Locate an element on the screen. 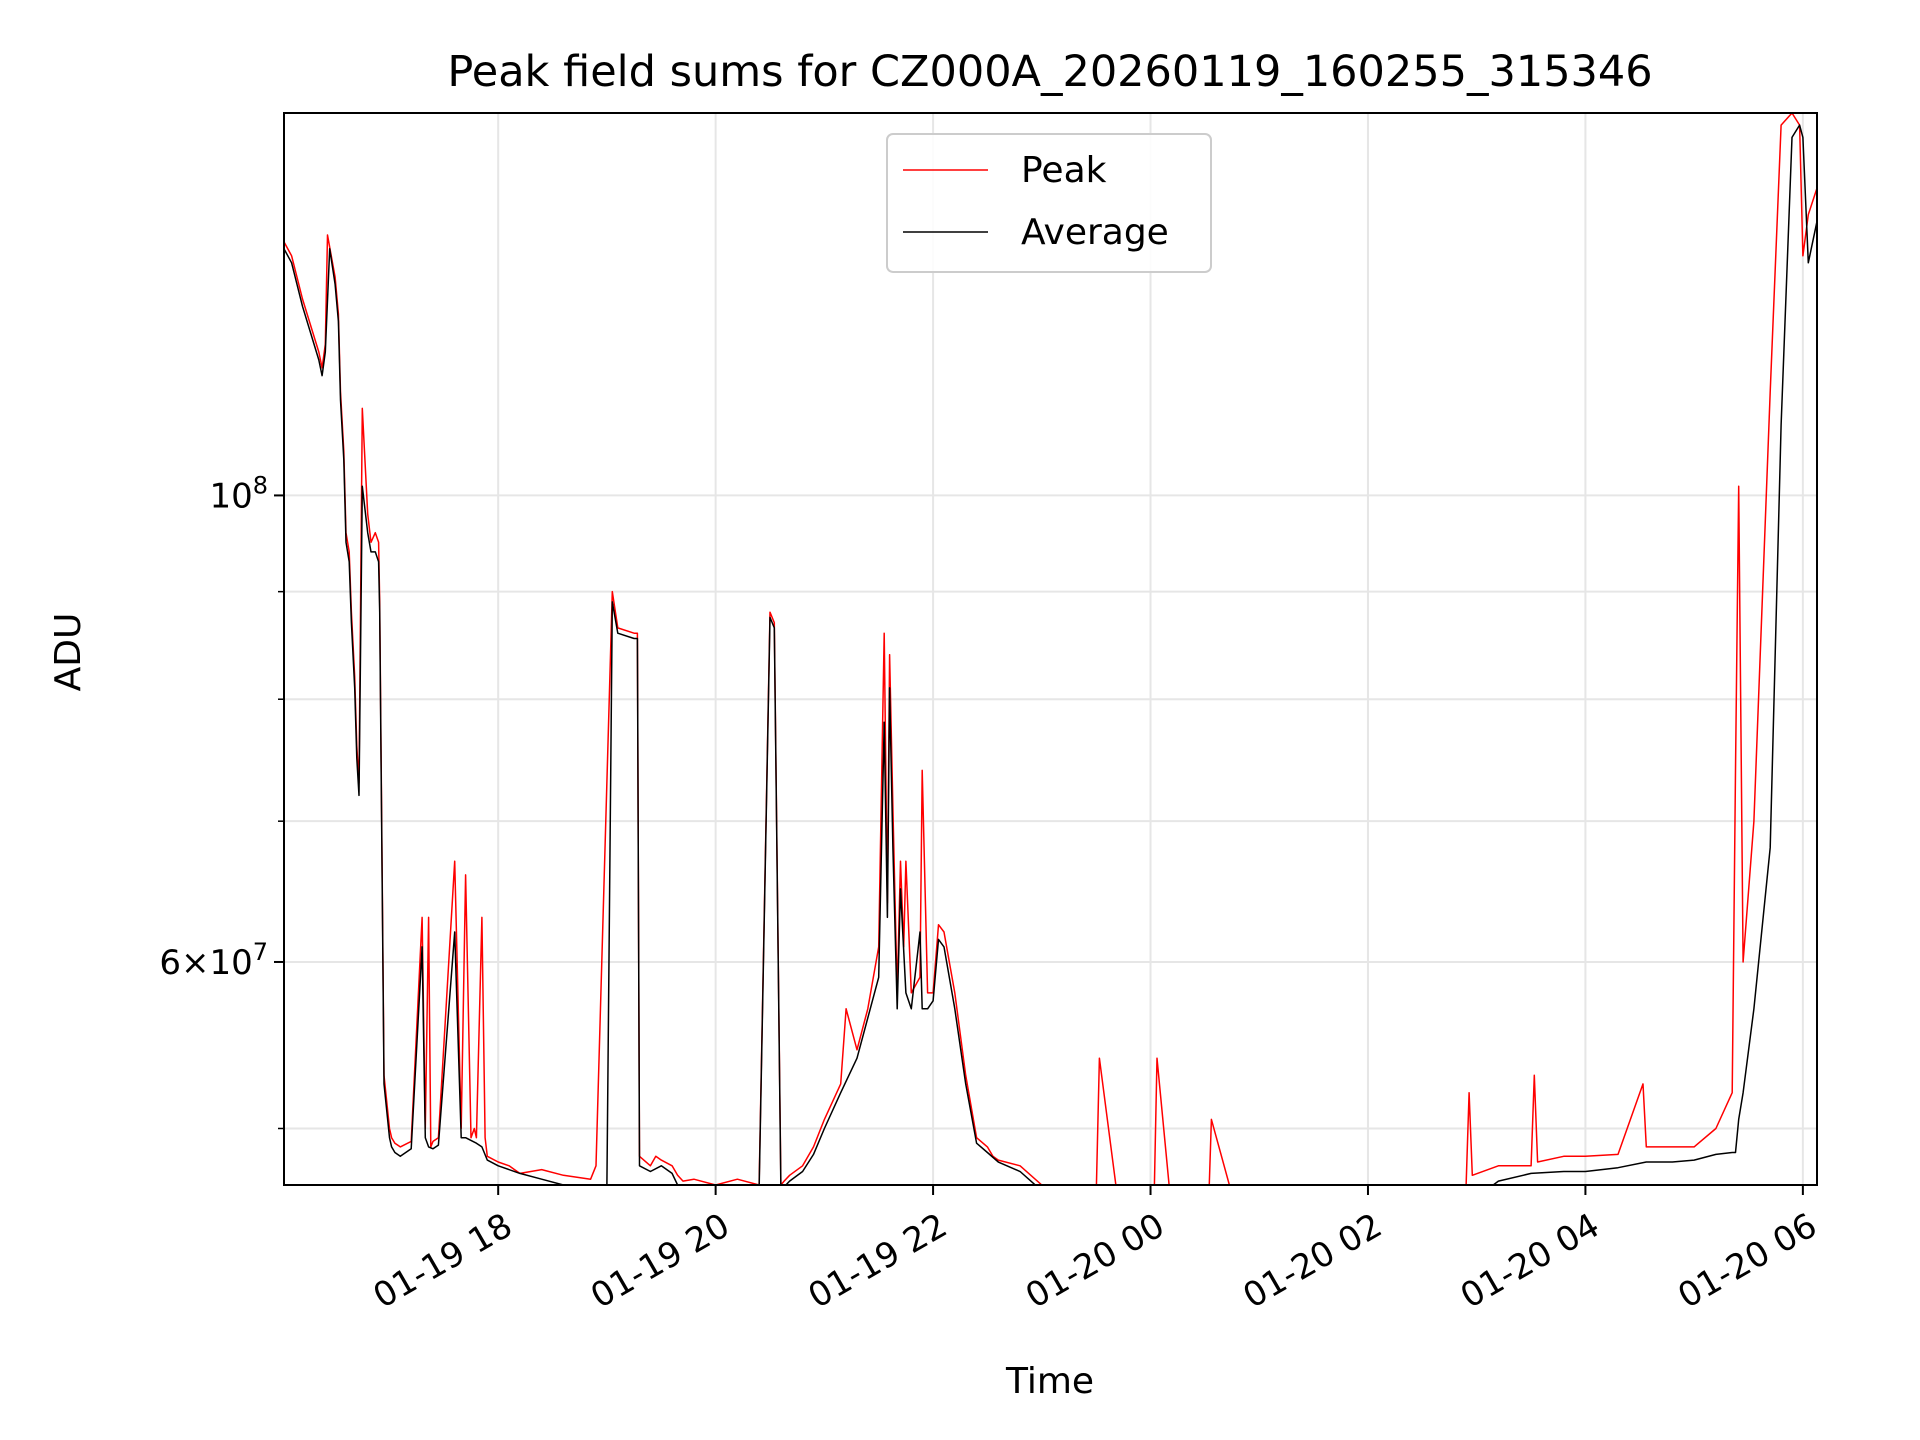  legend: Peak Average is located at coordinates (1049, 203).